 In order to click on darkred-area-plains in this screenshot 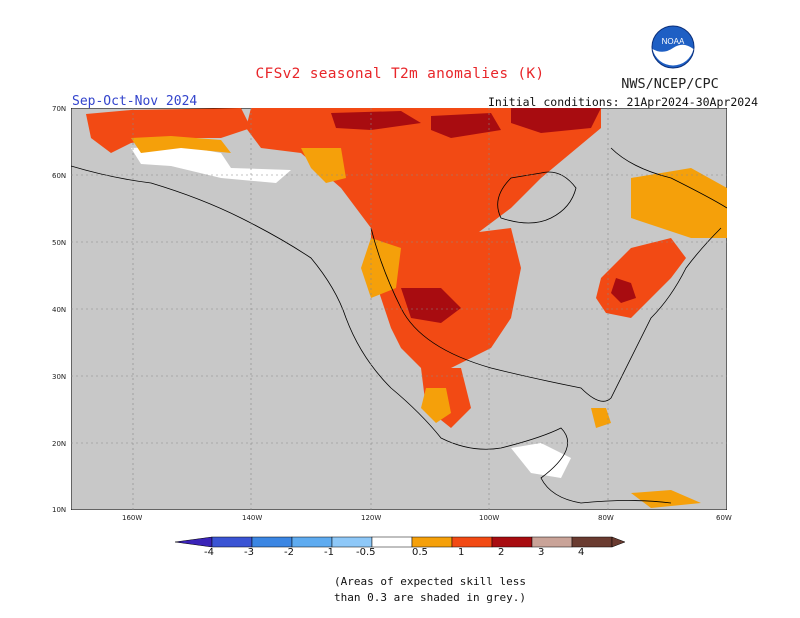, I will do `click(431, 305)`.